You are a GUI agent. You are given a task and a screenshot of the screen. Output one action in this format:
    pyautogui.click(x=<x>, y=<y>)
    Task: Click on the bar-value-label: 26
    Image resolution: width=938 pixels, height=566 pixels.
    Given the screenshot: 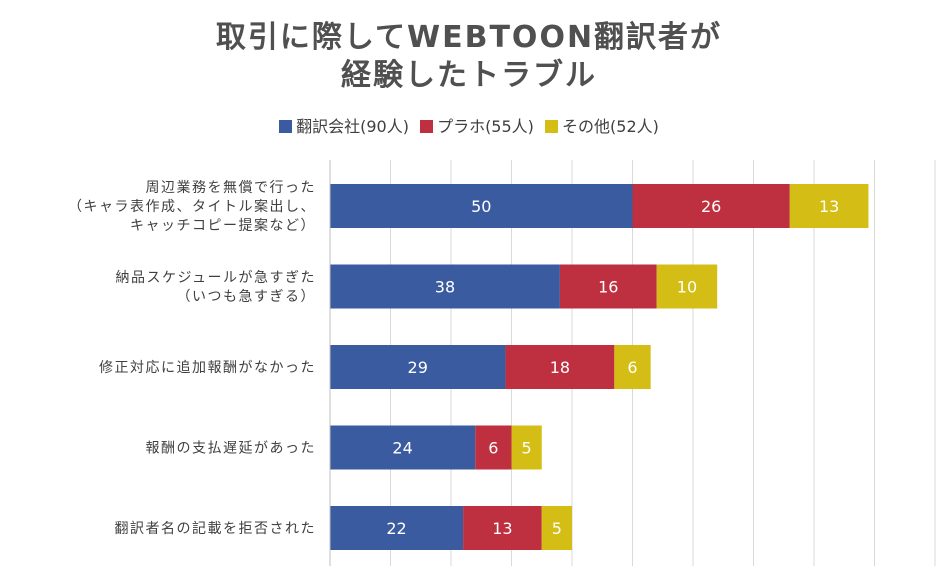 What is the action you would take?
    pyautogui.click(x=711, y=206)
    